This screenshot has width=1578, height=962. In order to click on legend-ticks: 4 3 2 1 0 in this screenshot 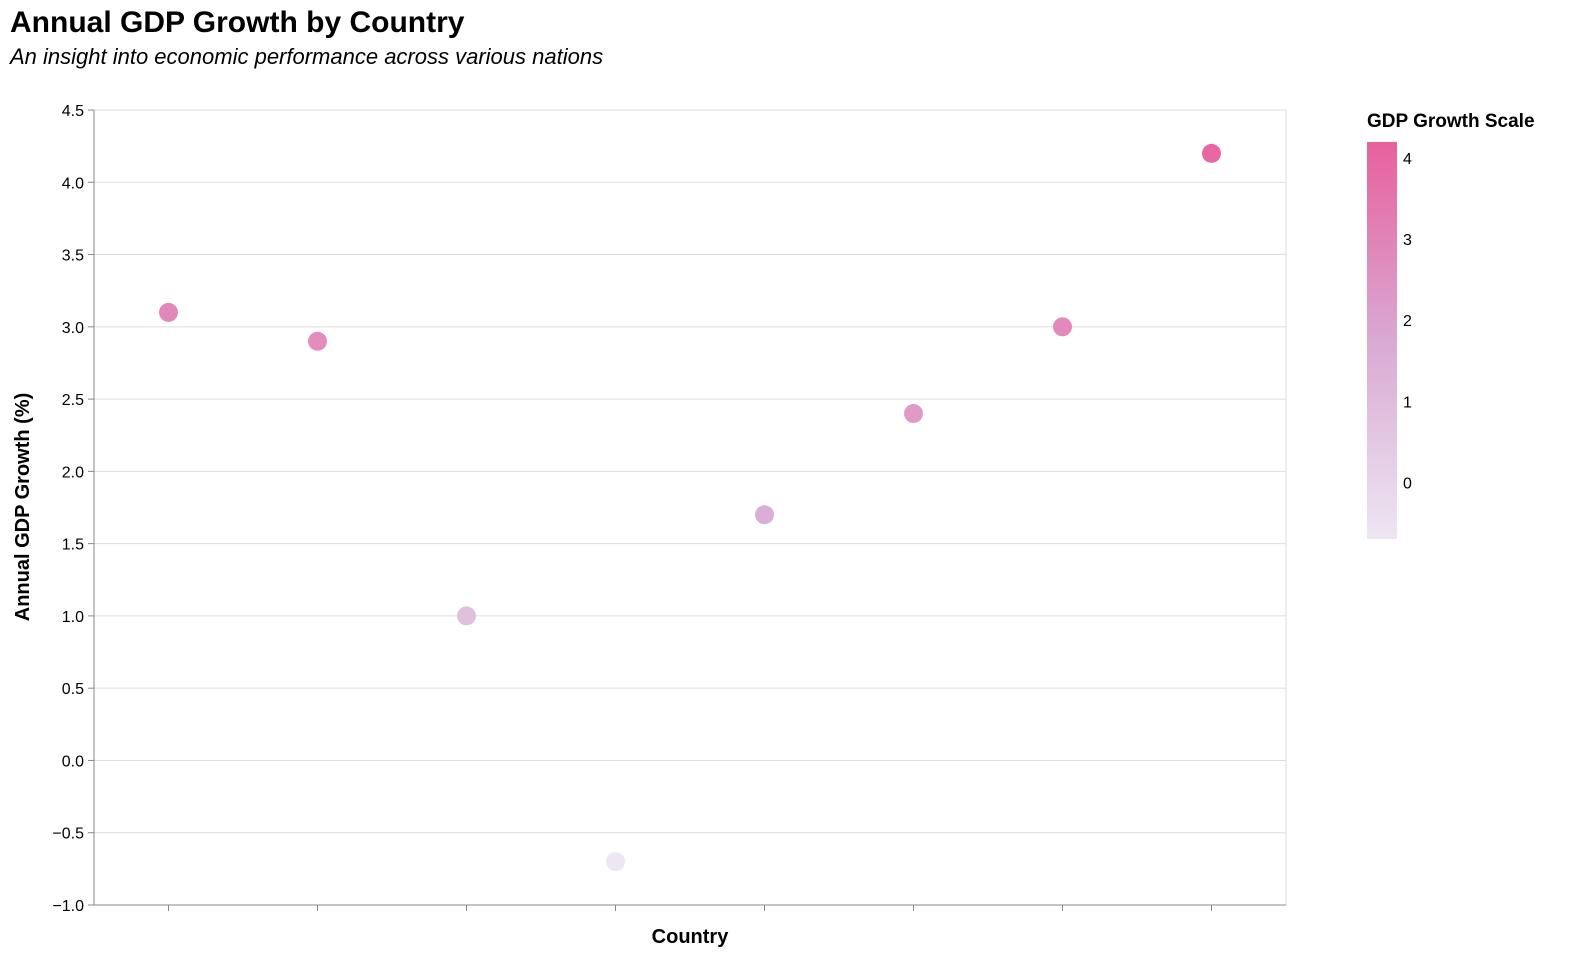, I will do `click(1407, 321)`.